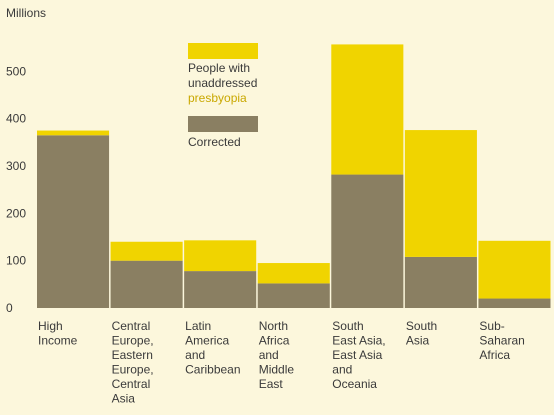  Describe the element at coordinates (16, 213) in the screenshot. I see `y-tick-label: 200` at that location.